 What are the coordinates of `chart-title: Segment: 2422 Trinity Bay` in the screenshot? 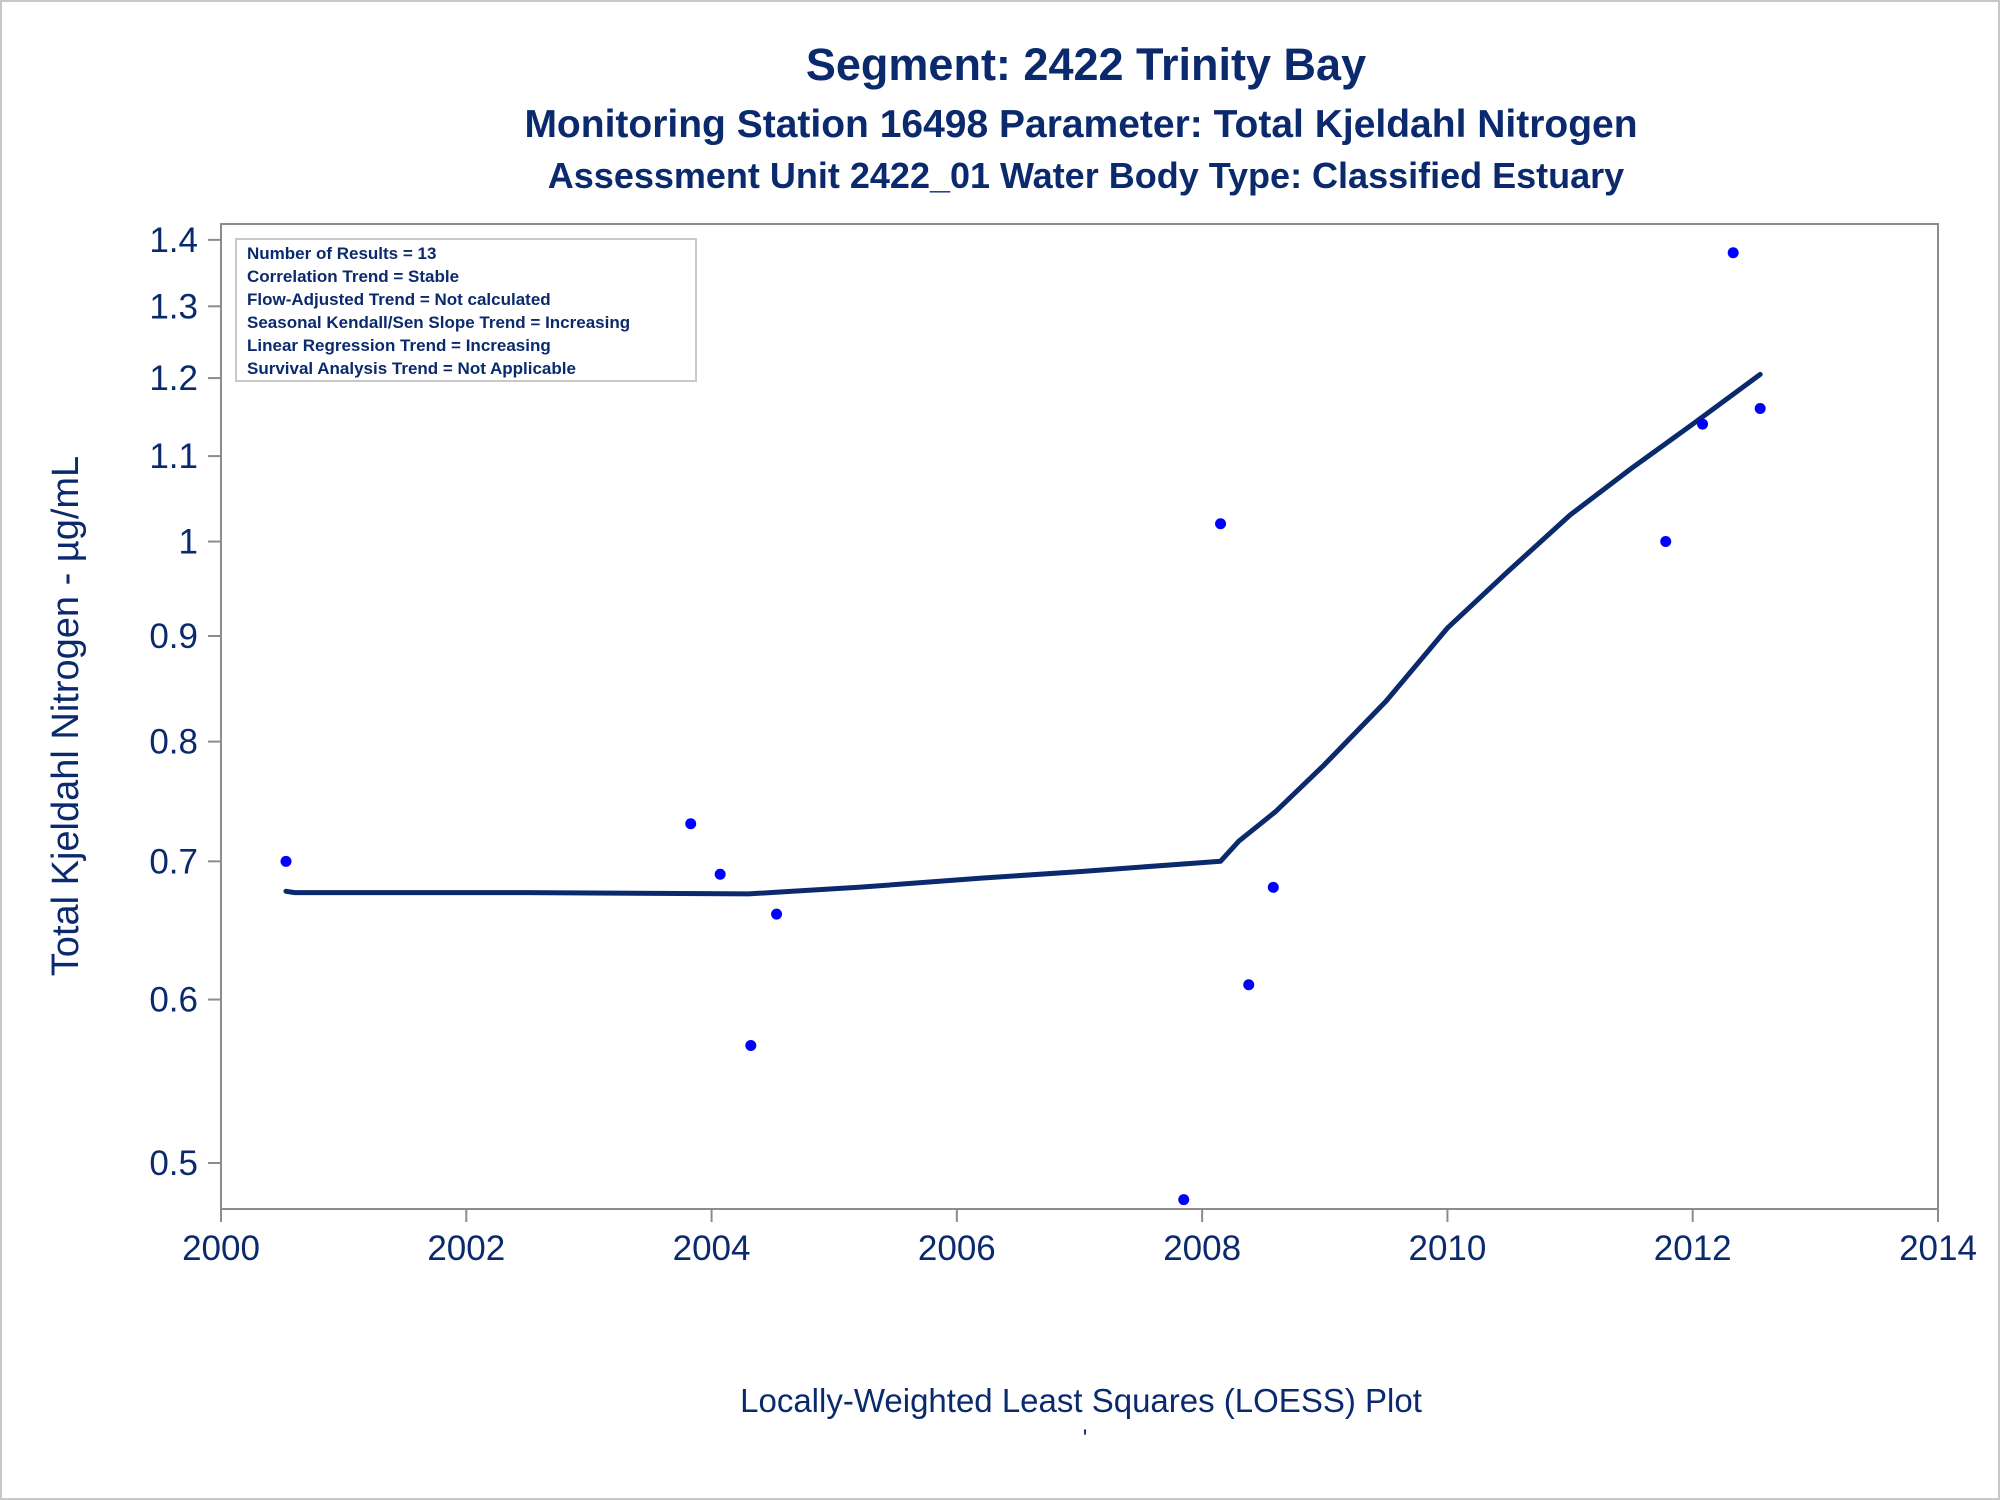 It's located at (1086, 64).